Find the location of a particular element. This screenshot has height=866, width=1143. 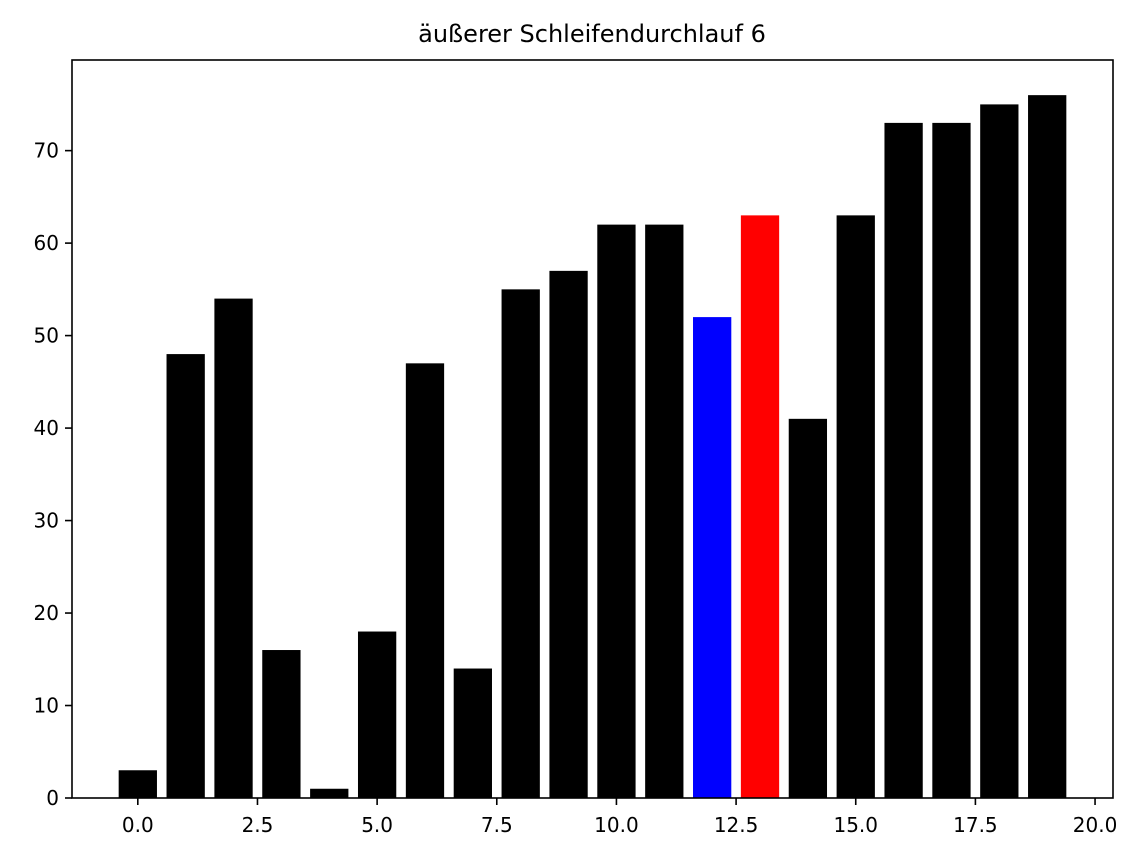

chart-title: äußerer Schleifendurchlauf 6 is located at coordinates (592, 34).